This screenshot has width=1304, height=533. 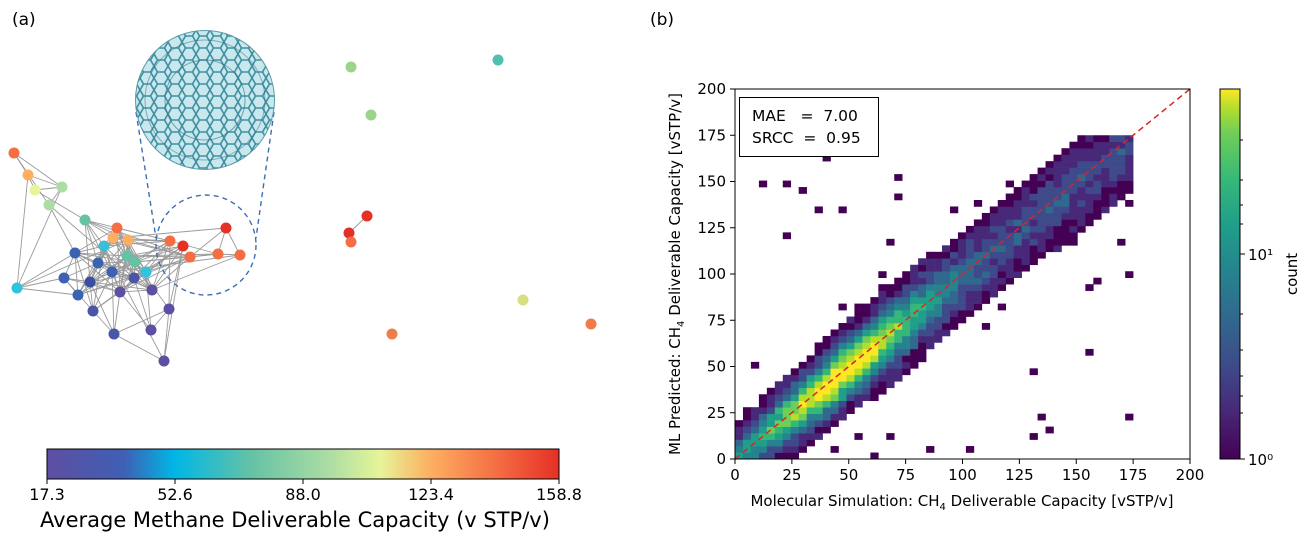 I want to click on x-tick-label: 25, so click(x=791, y=475).